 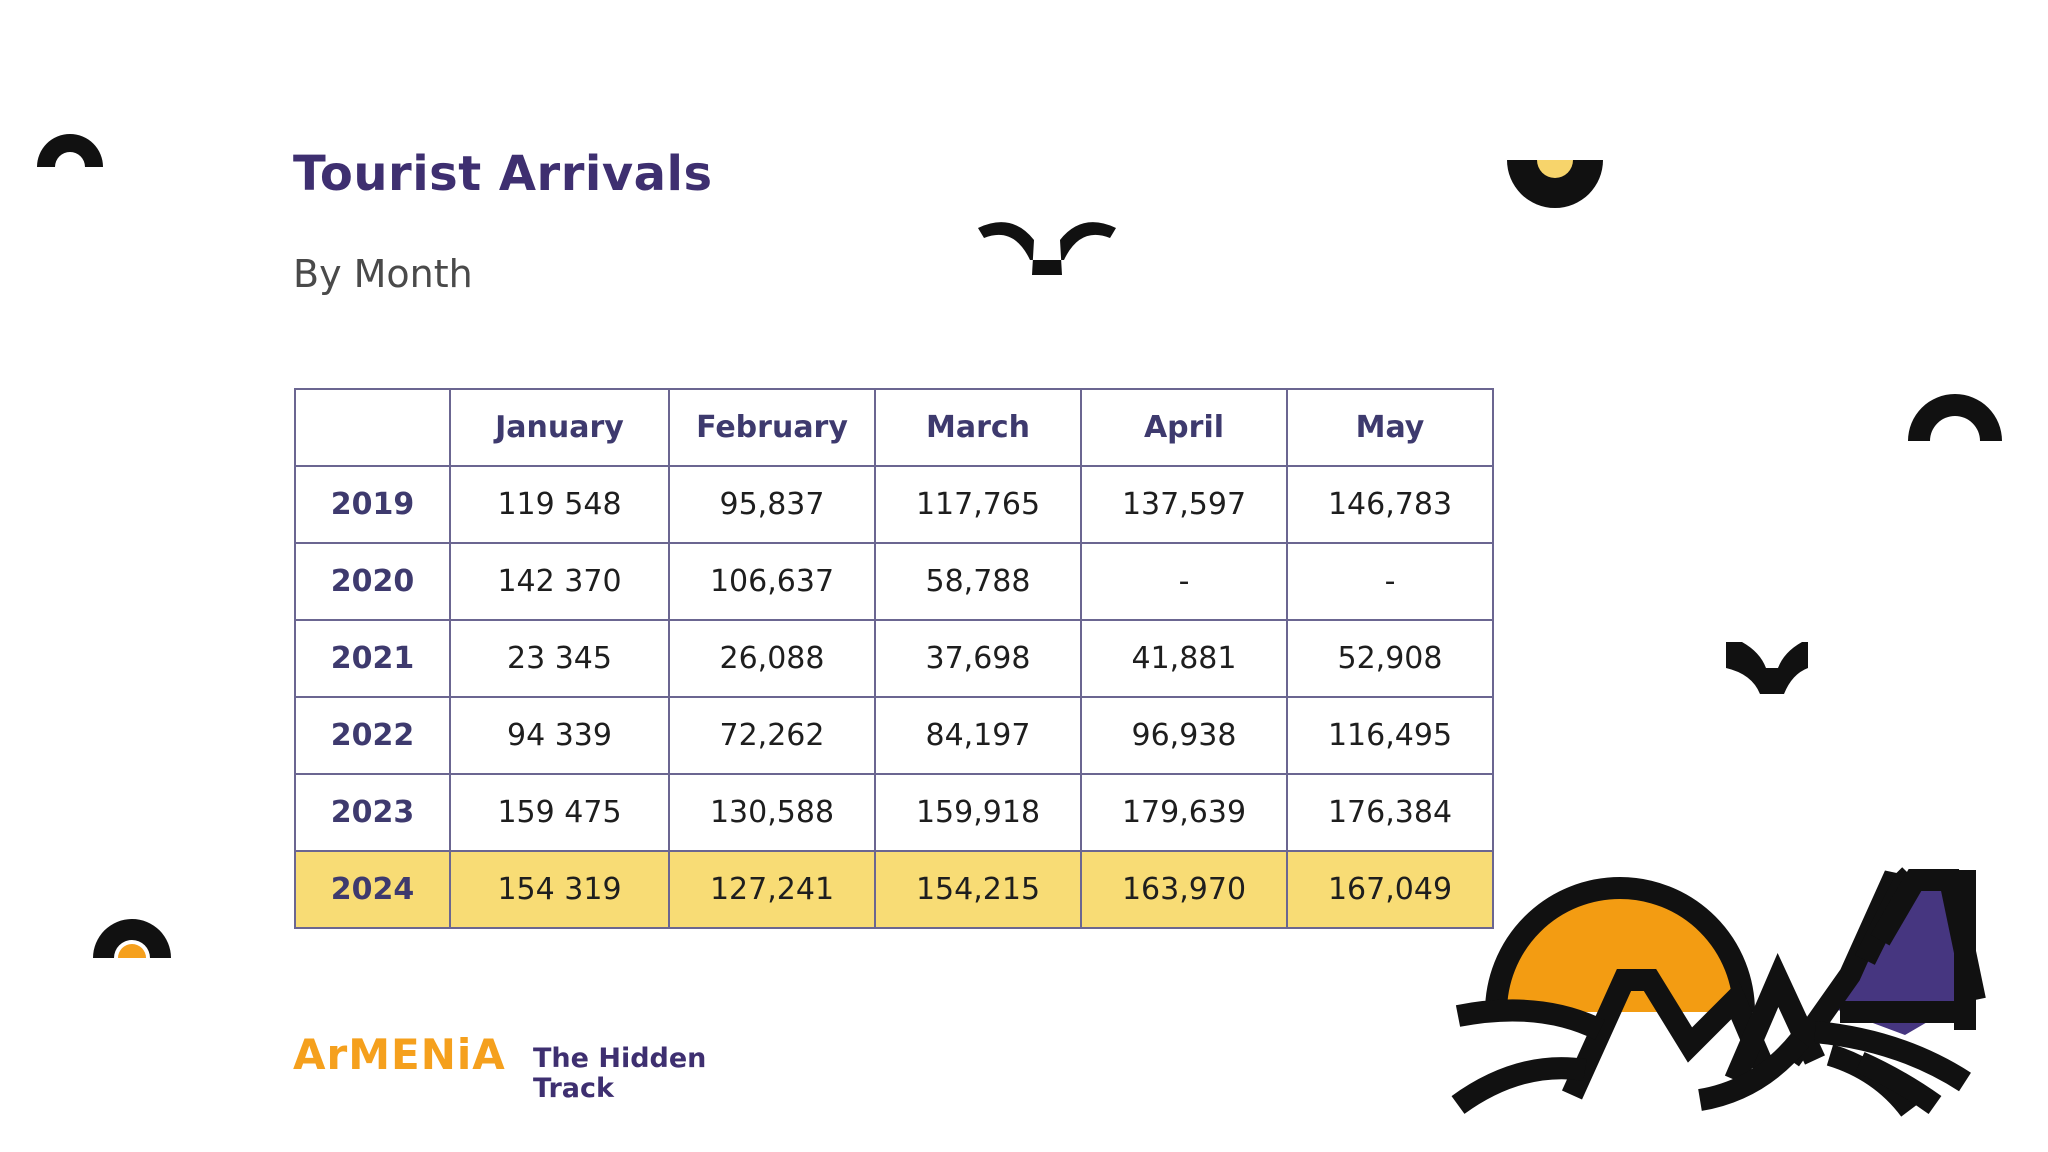 I want to click on table-cell: 179,639, so click(x=1184, y=812).